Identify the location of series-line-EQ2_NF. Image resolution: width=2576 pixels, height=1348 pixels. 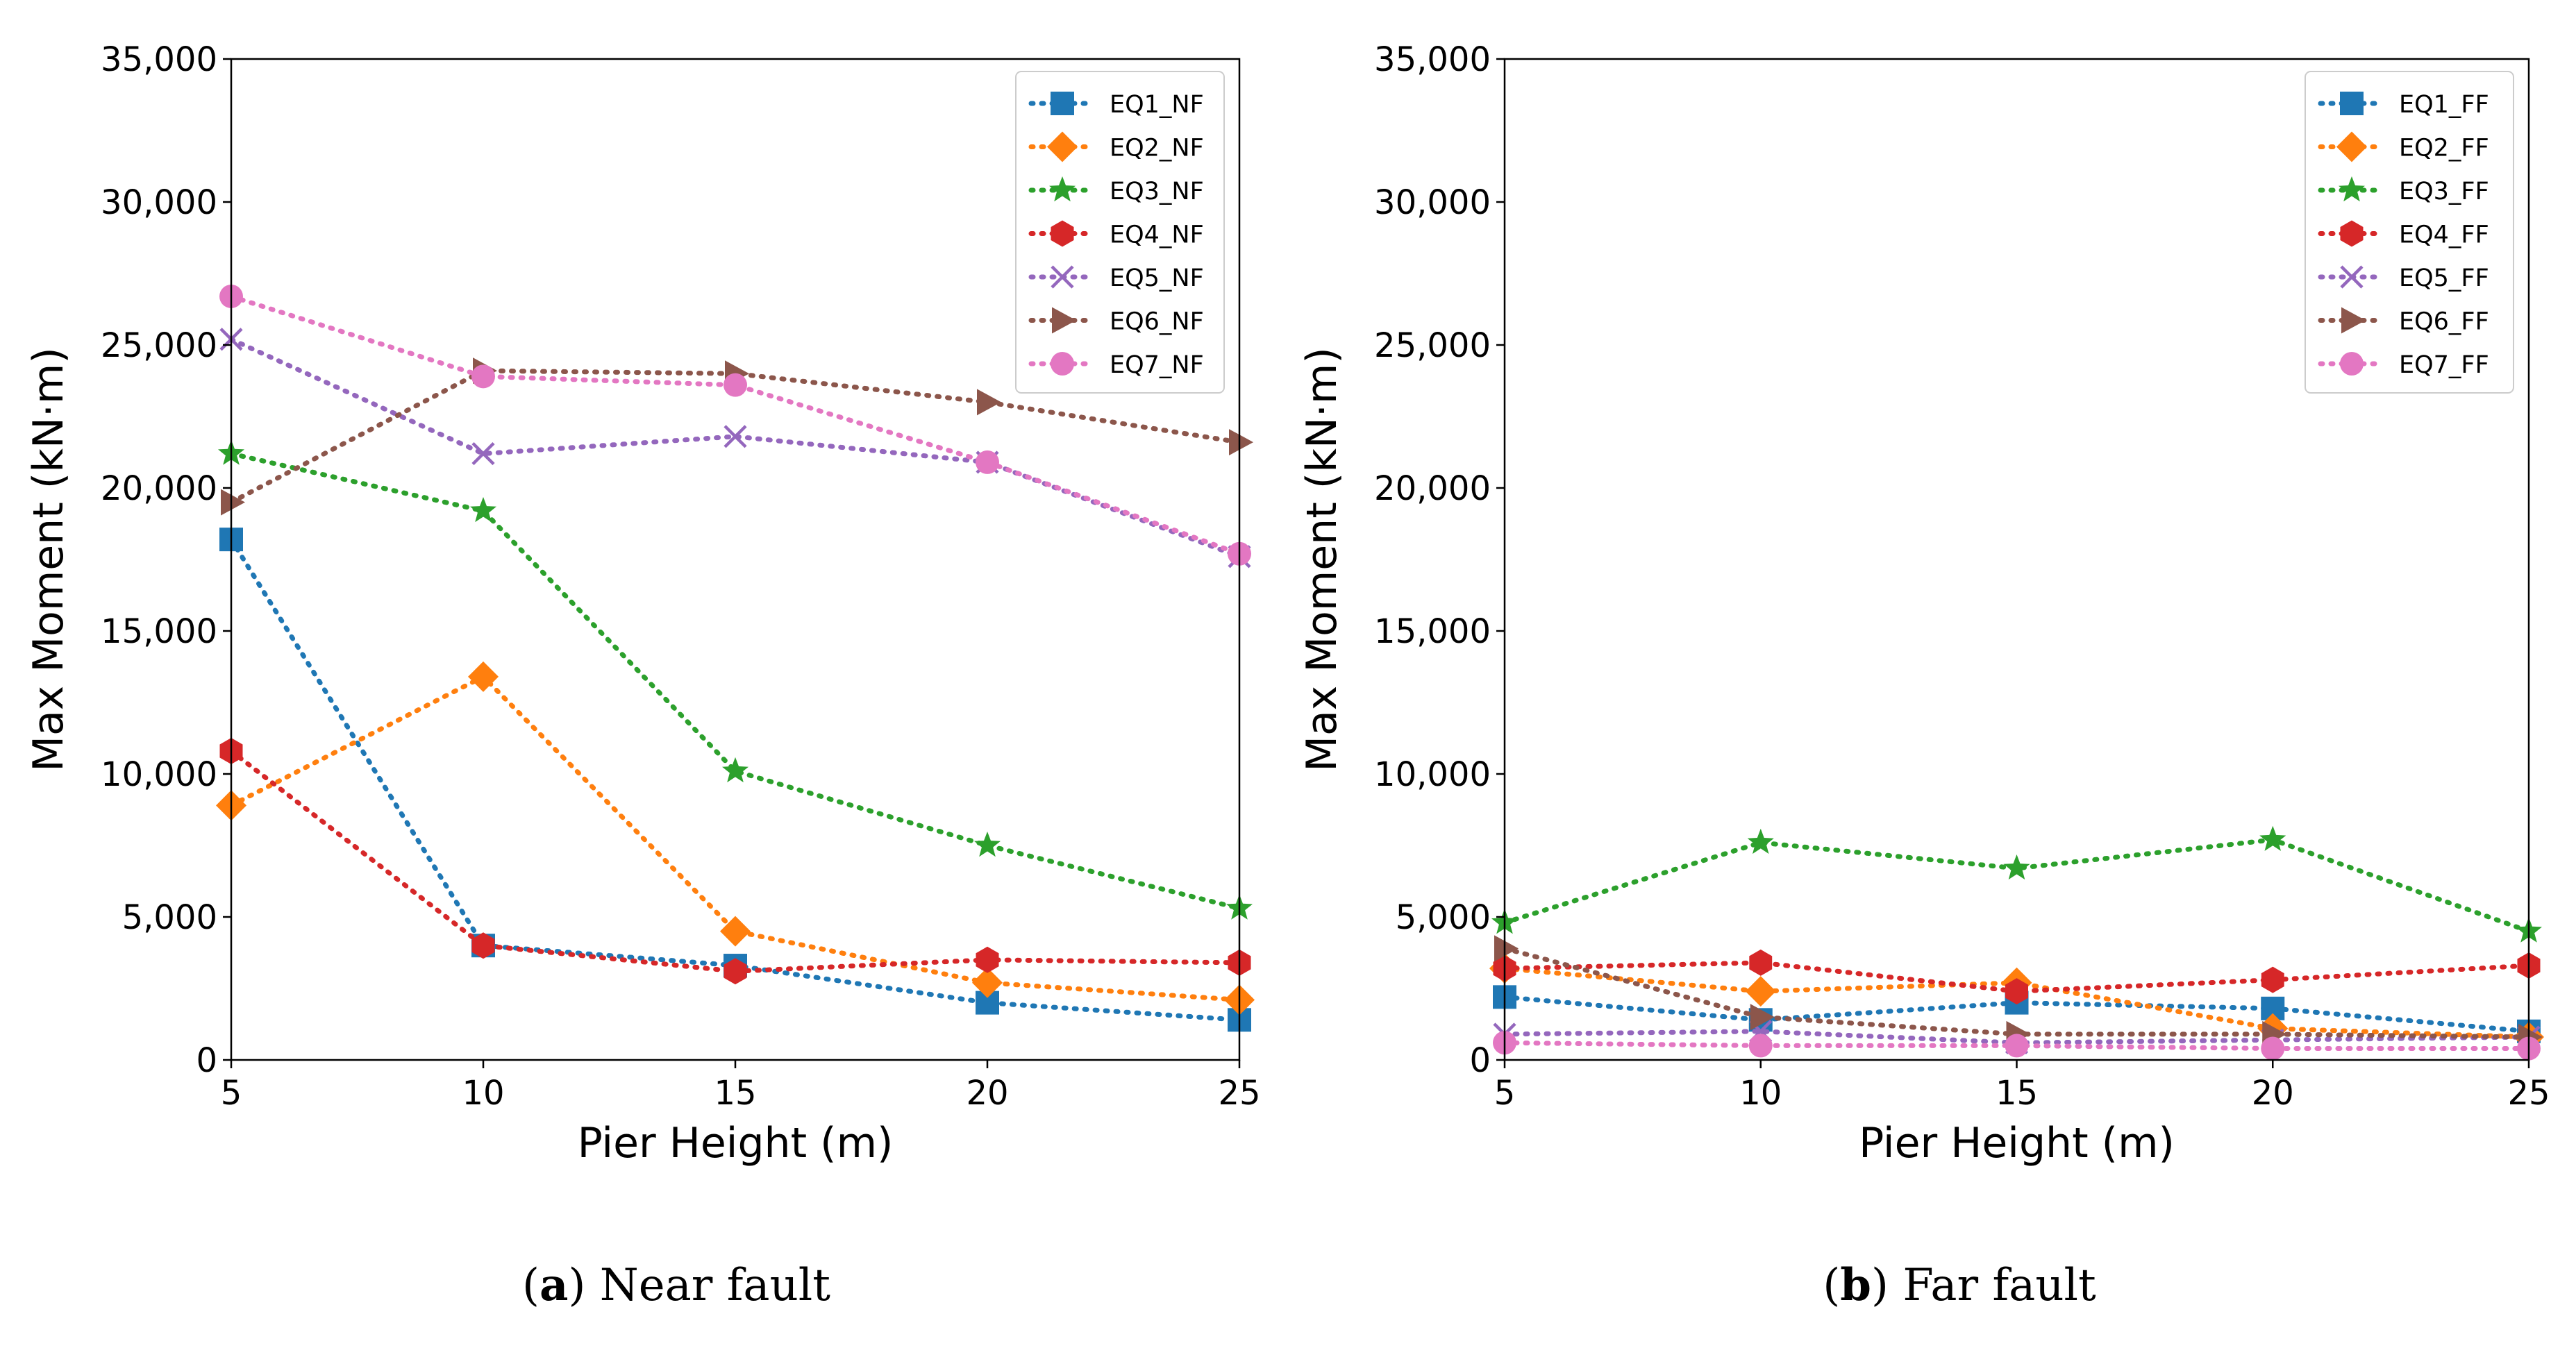
(735, 837).